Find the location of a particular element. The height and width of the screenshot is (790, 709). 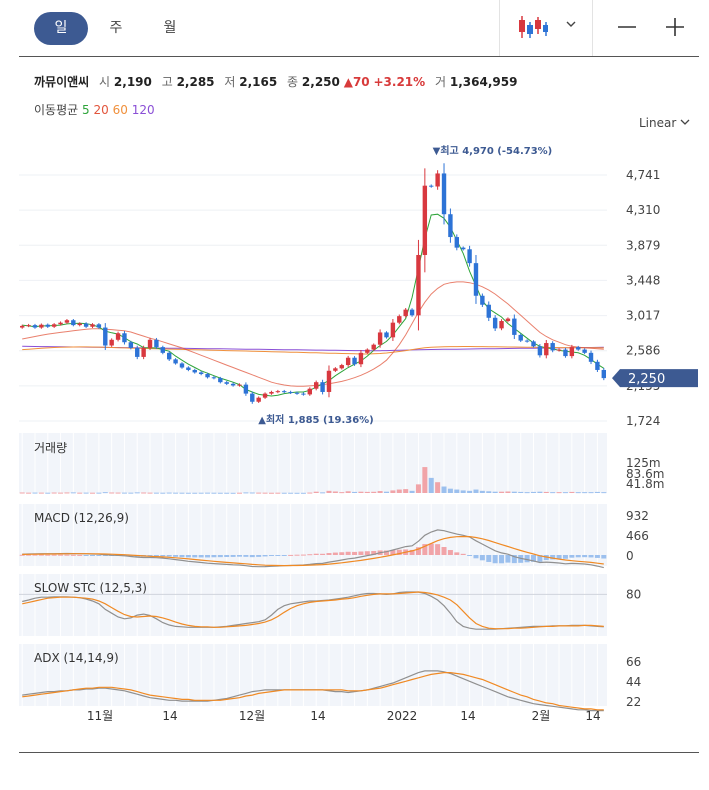

scale-selector: Linear is located at coordinates (664, 123).